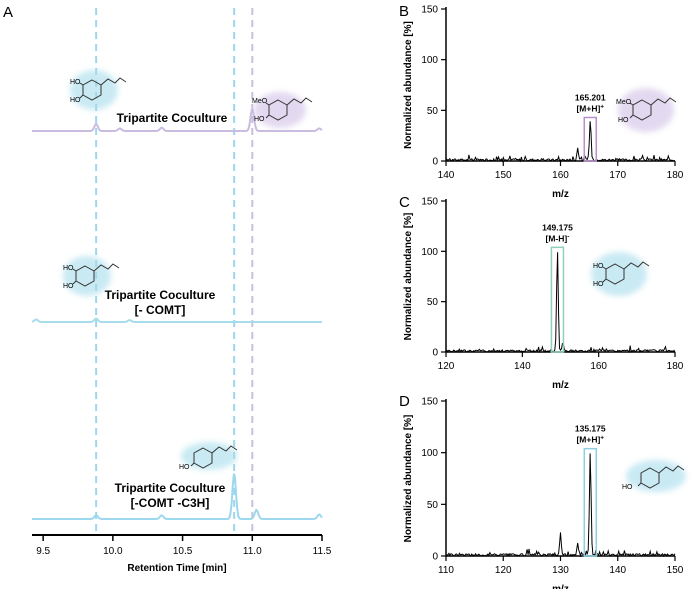 The height and width of the screenshot is (589, 700). I want to click on y-tick-label-d-1: 0, so click(435, 557).